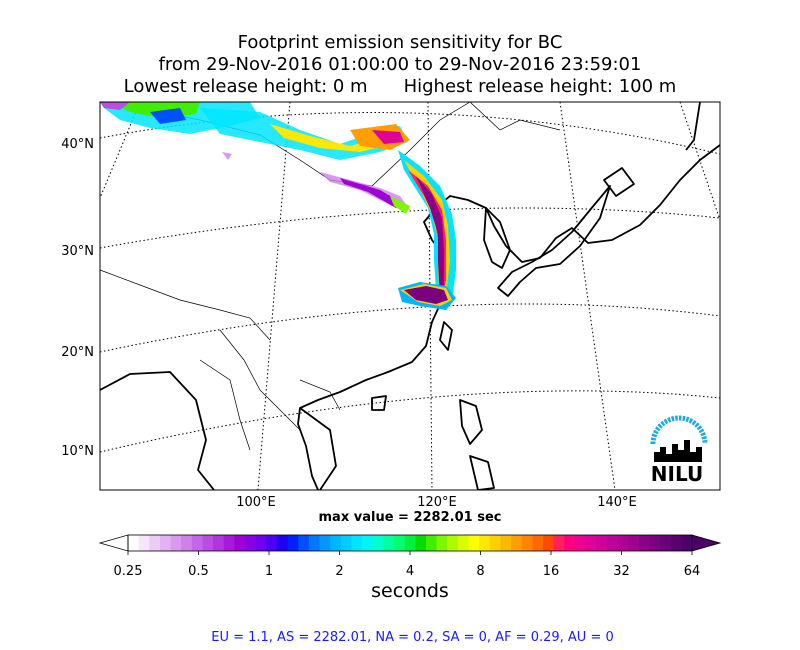 The height and width of the screenshot is (650, 800). What do you see at coordinates (619, 182) in the screenshot?
I see `coast-hokkaido` at bounding box center [619, 182].